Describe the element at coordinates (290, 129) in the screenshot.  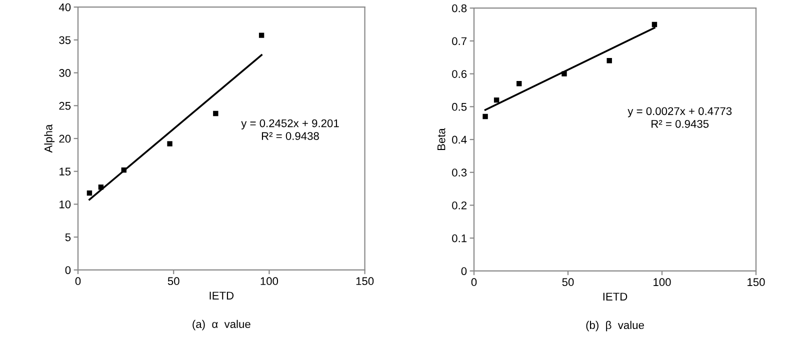
I see `annotation: y = 0.2452x + 9.201 R² = 0.9438` at that location.